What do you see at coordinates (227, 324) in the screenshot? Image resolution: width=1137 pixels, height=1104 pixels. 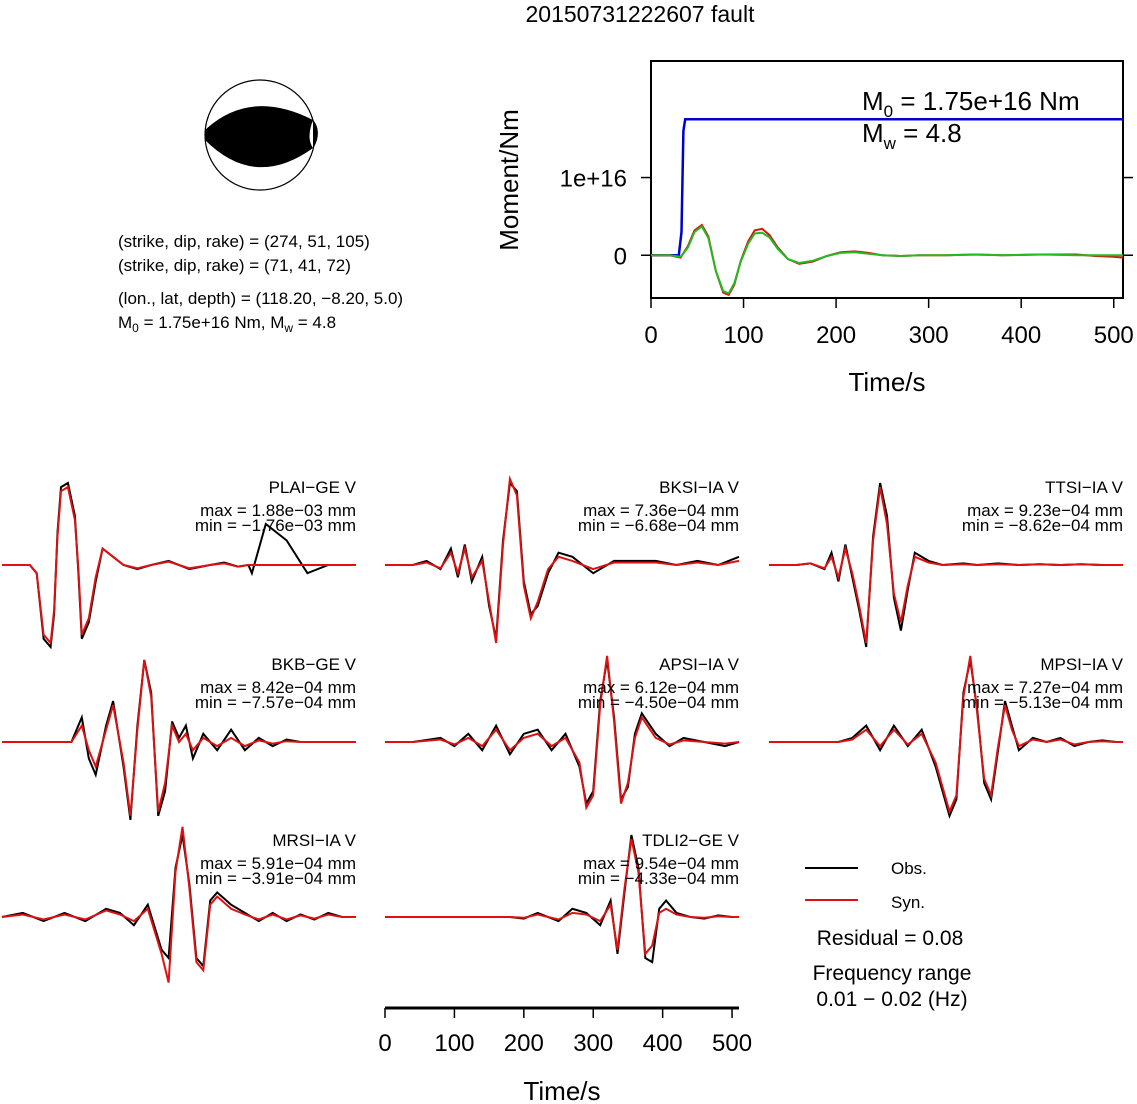 I see `moment-line: M0 = 1.75e+16 Nm, Mw = 4.8` at bounding box center [227, 324].